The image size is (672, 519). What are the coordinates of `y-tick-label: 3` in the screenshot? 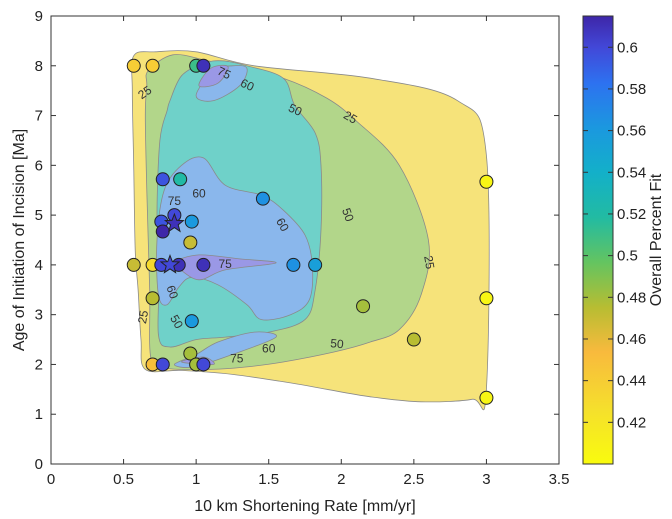 It's located at (39, 315).